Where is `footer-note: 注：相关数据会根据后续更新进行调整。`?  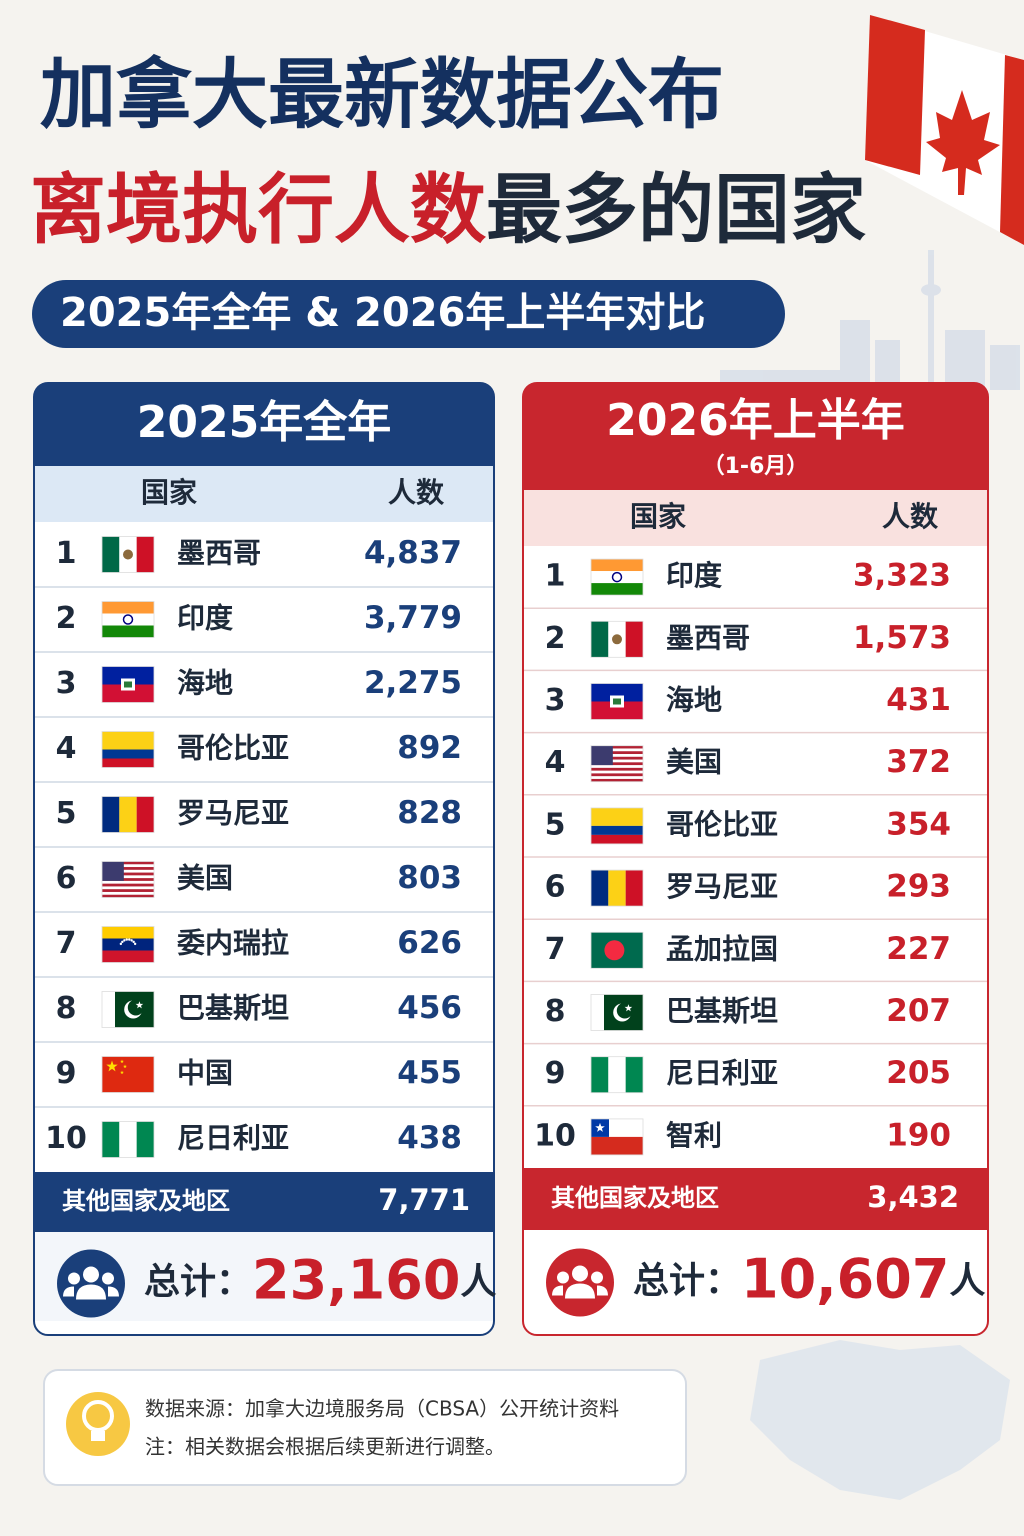
footer-note: 注：相关数据会根据后续更新进行调整。 is located at coordinates (325, 1447).